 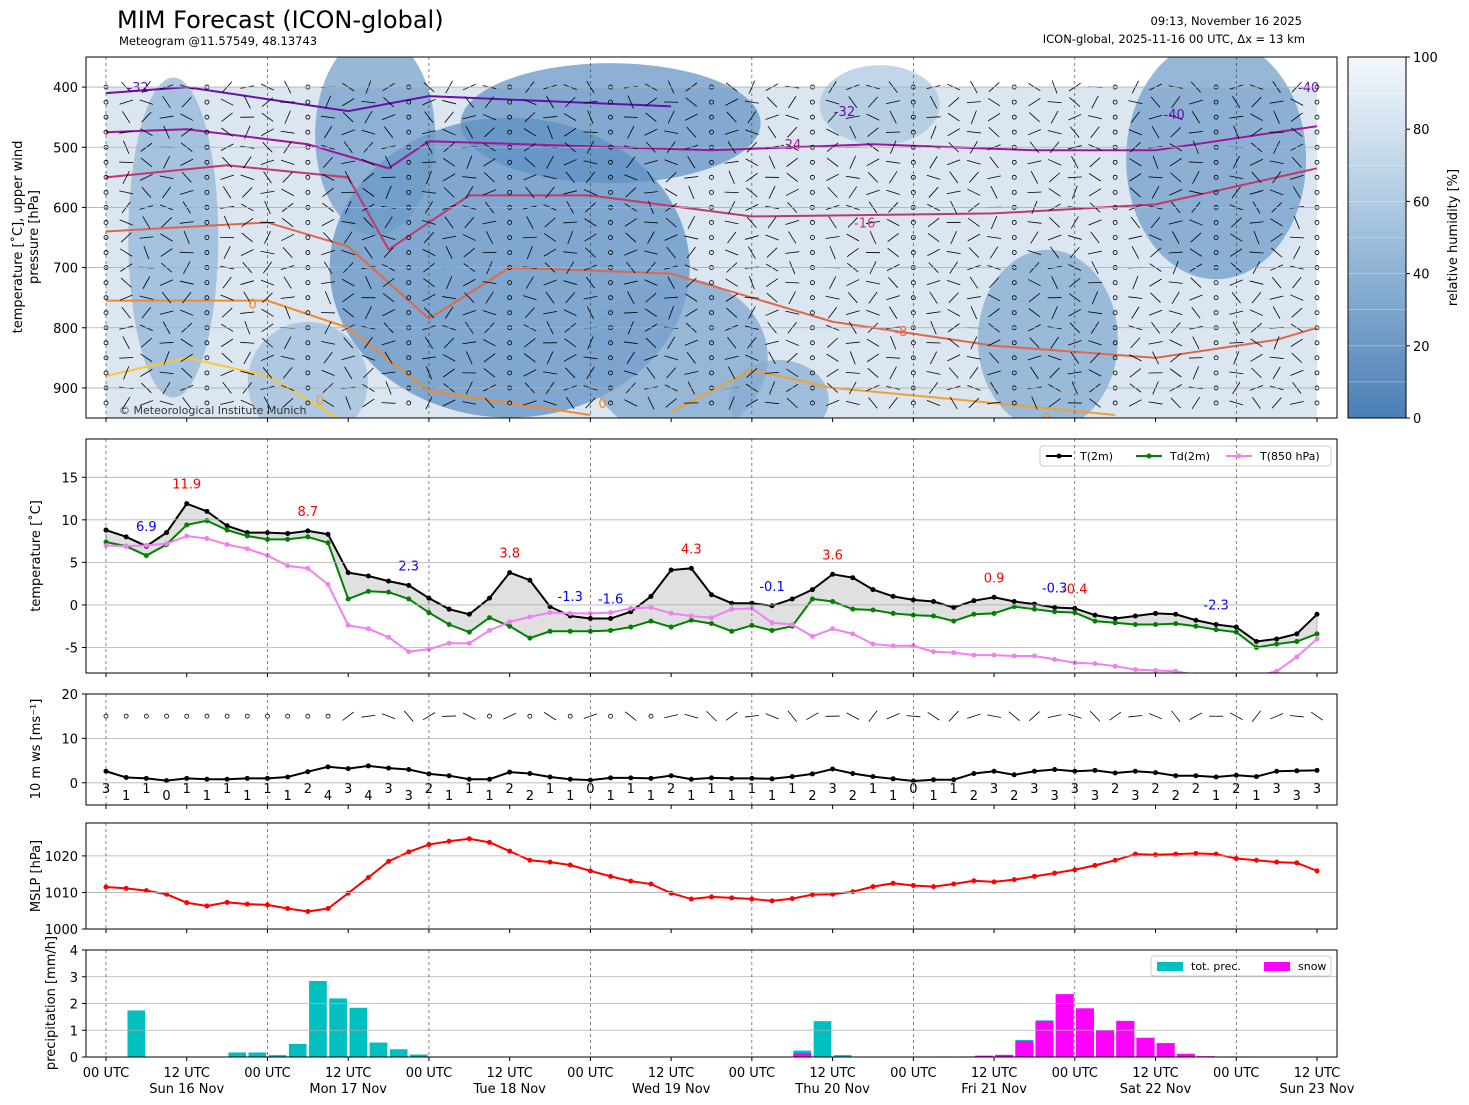 I want to click on x-tick-label: Thu 20 Nov, so click(x=832, y=1089).